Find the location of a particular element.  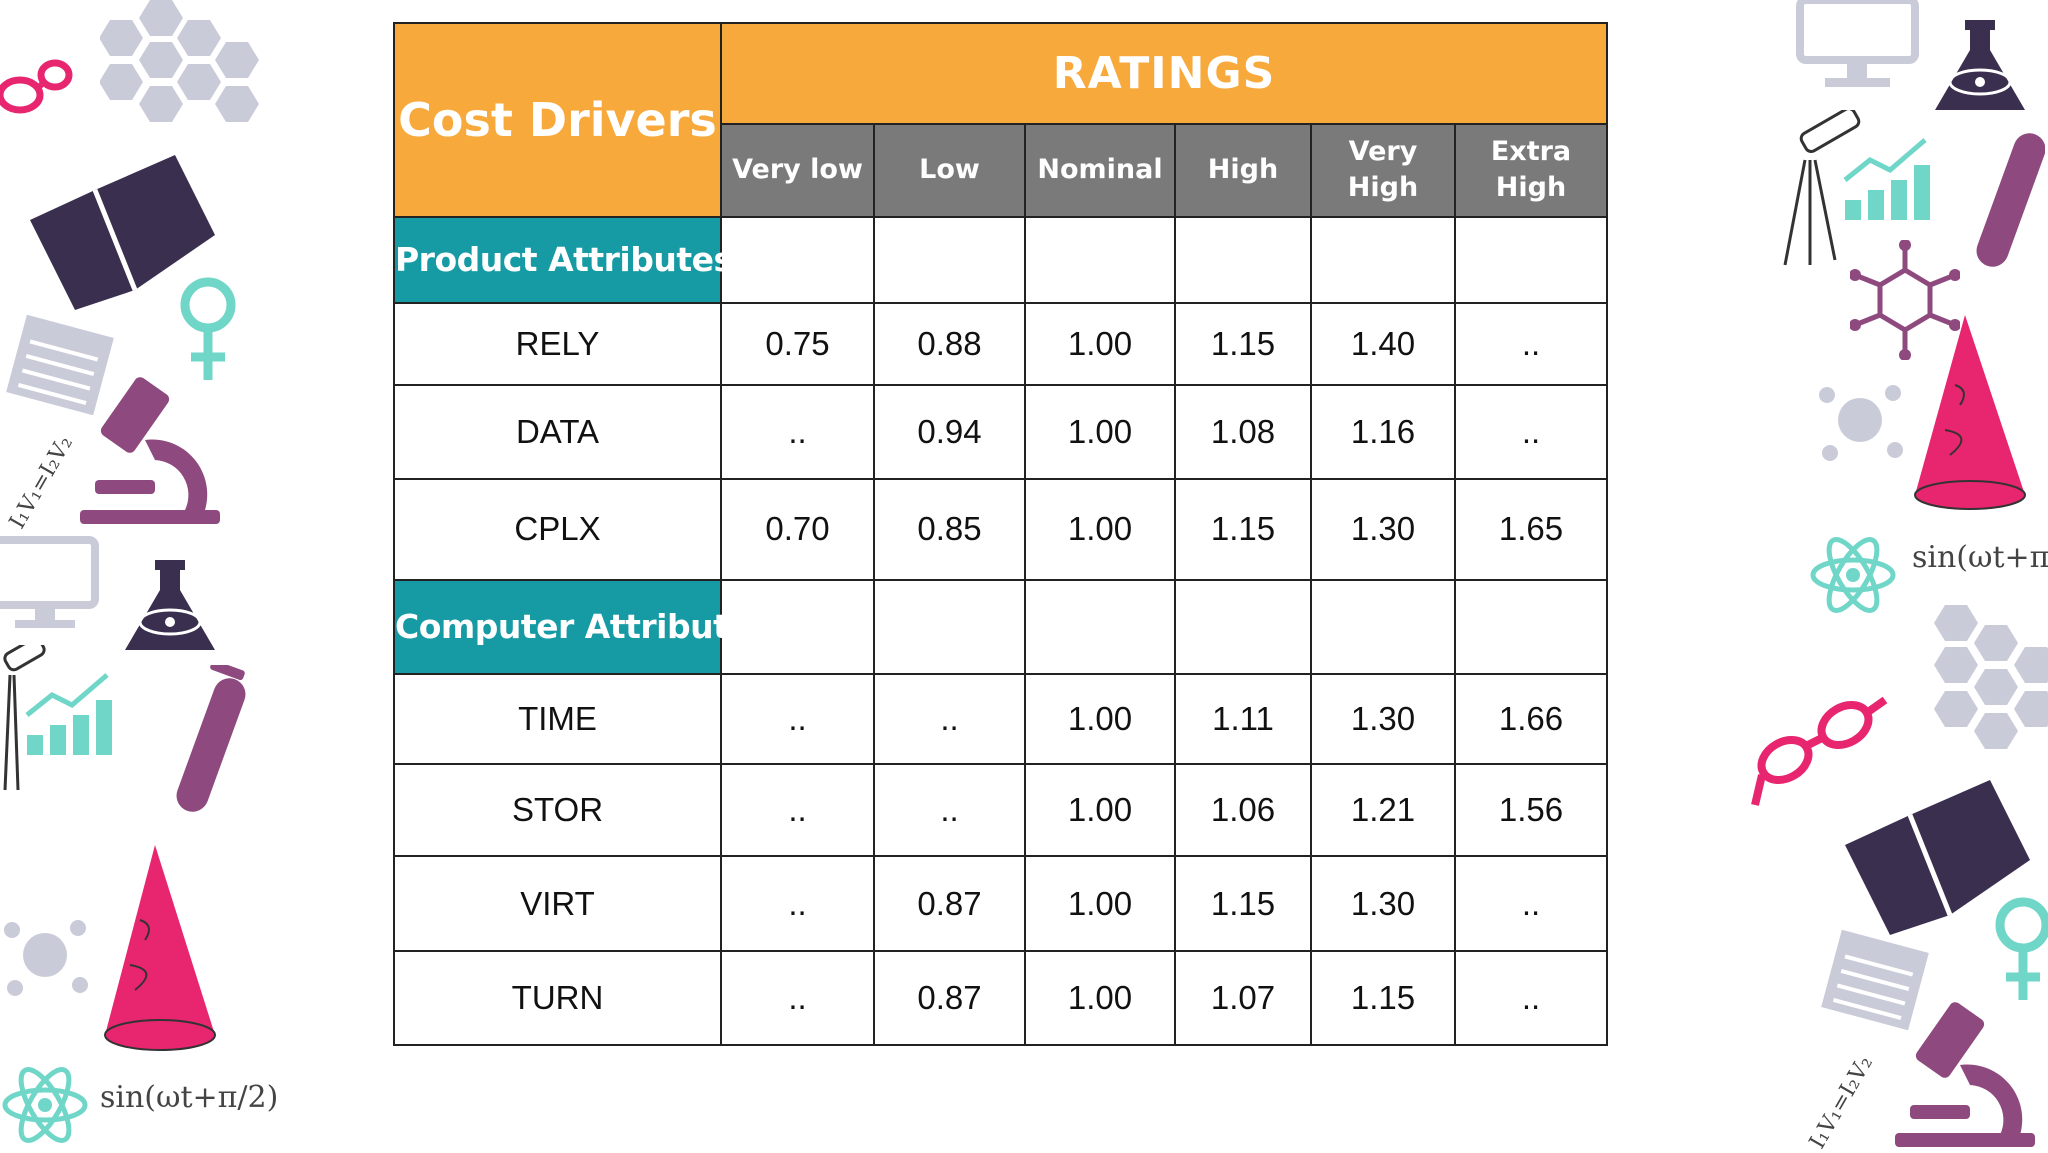

female-symbol-icon is located at coordinates (210, 330).